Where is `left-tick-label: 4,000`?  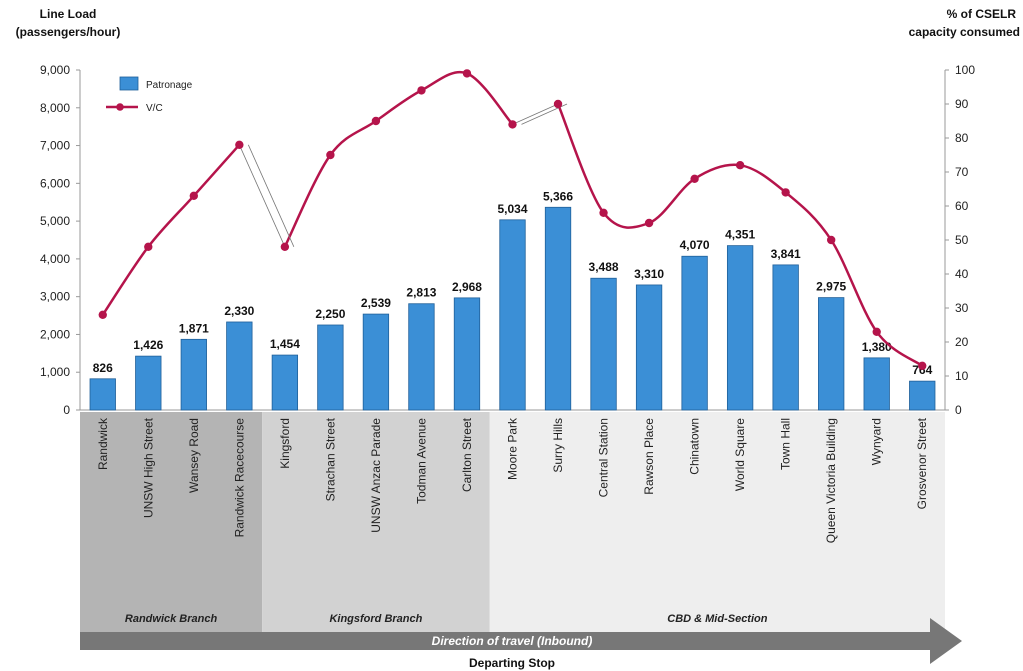 left-tick-label: 4,000 is located at coordinates (55, 259).